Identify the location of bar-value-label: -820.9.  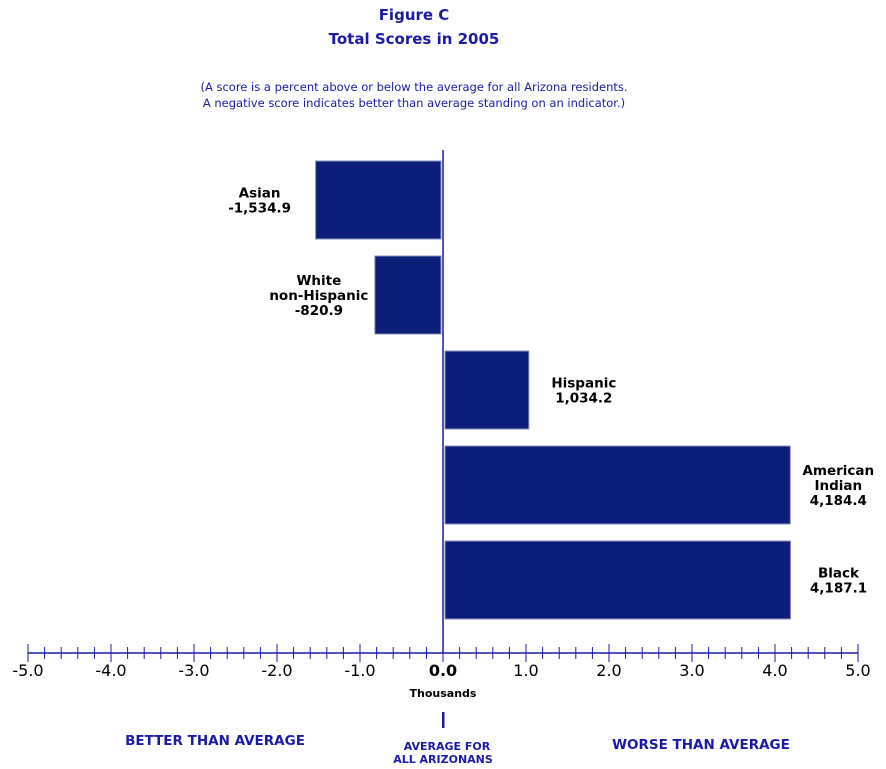
(319, 311).